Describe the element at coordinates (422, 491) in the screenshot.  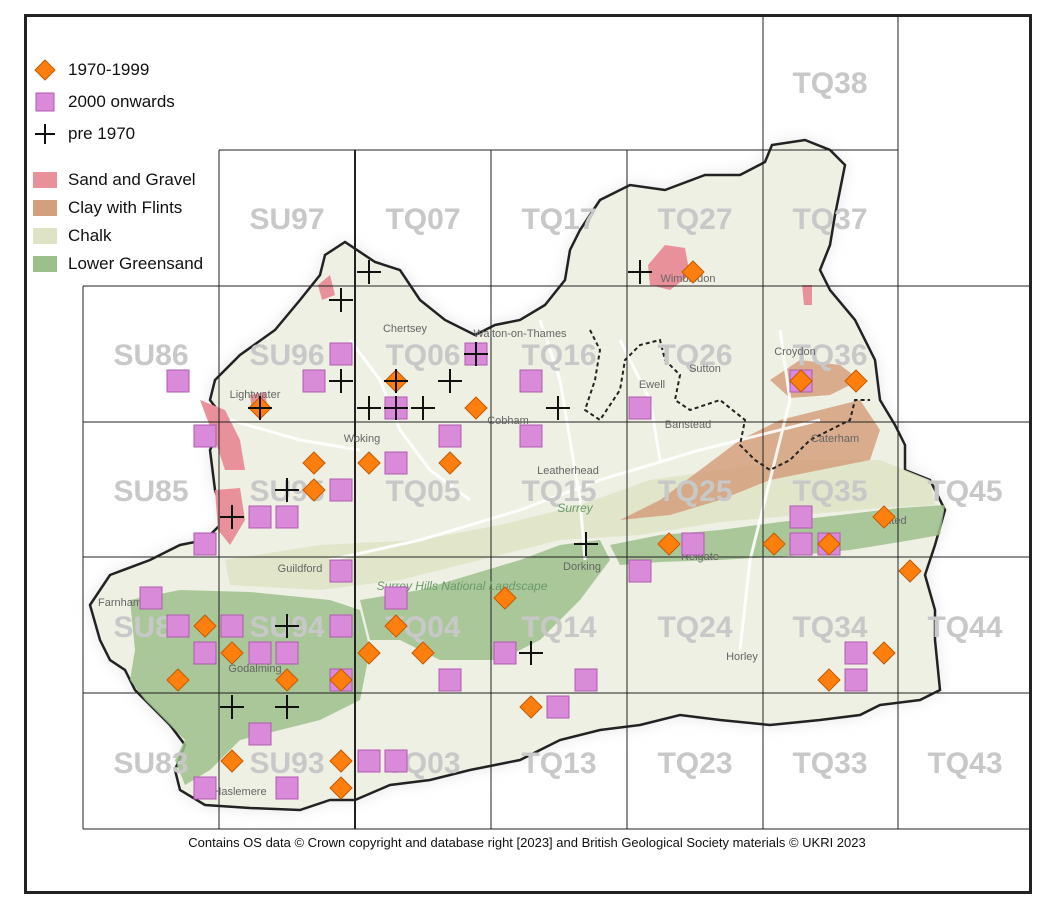
I see `grid-label: TQ05` at that location.